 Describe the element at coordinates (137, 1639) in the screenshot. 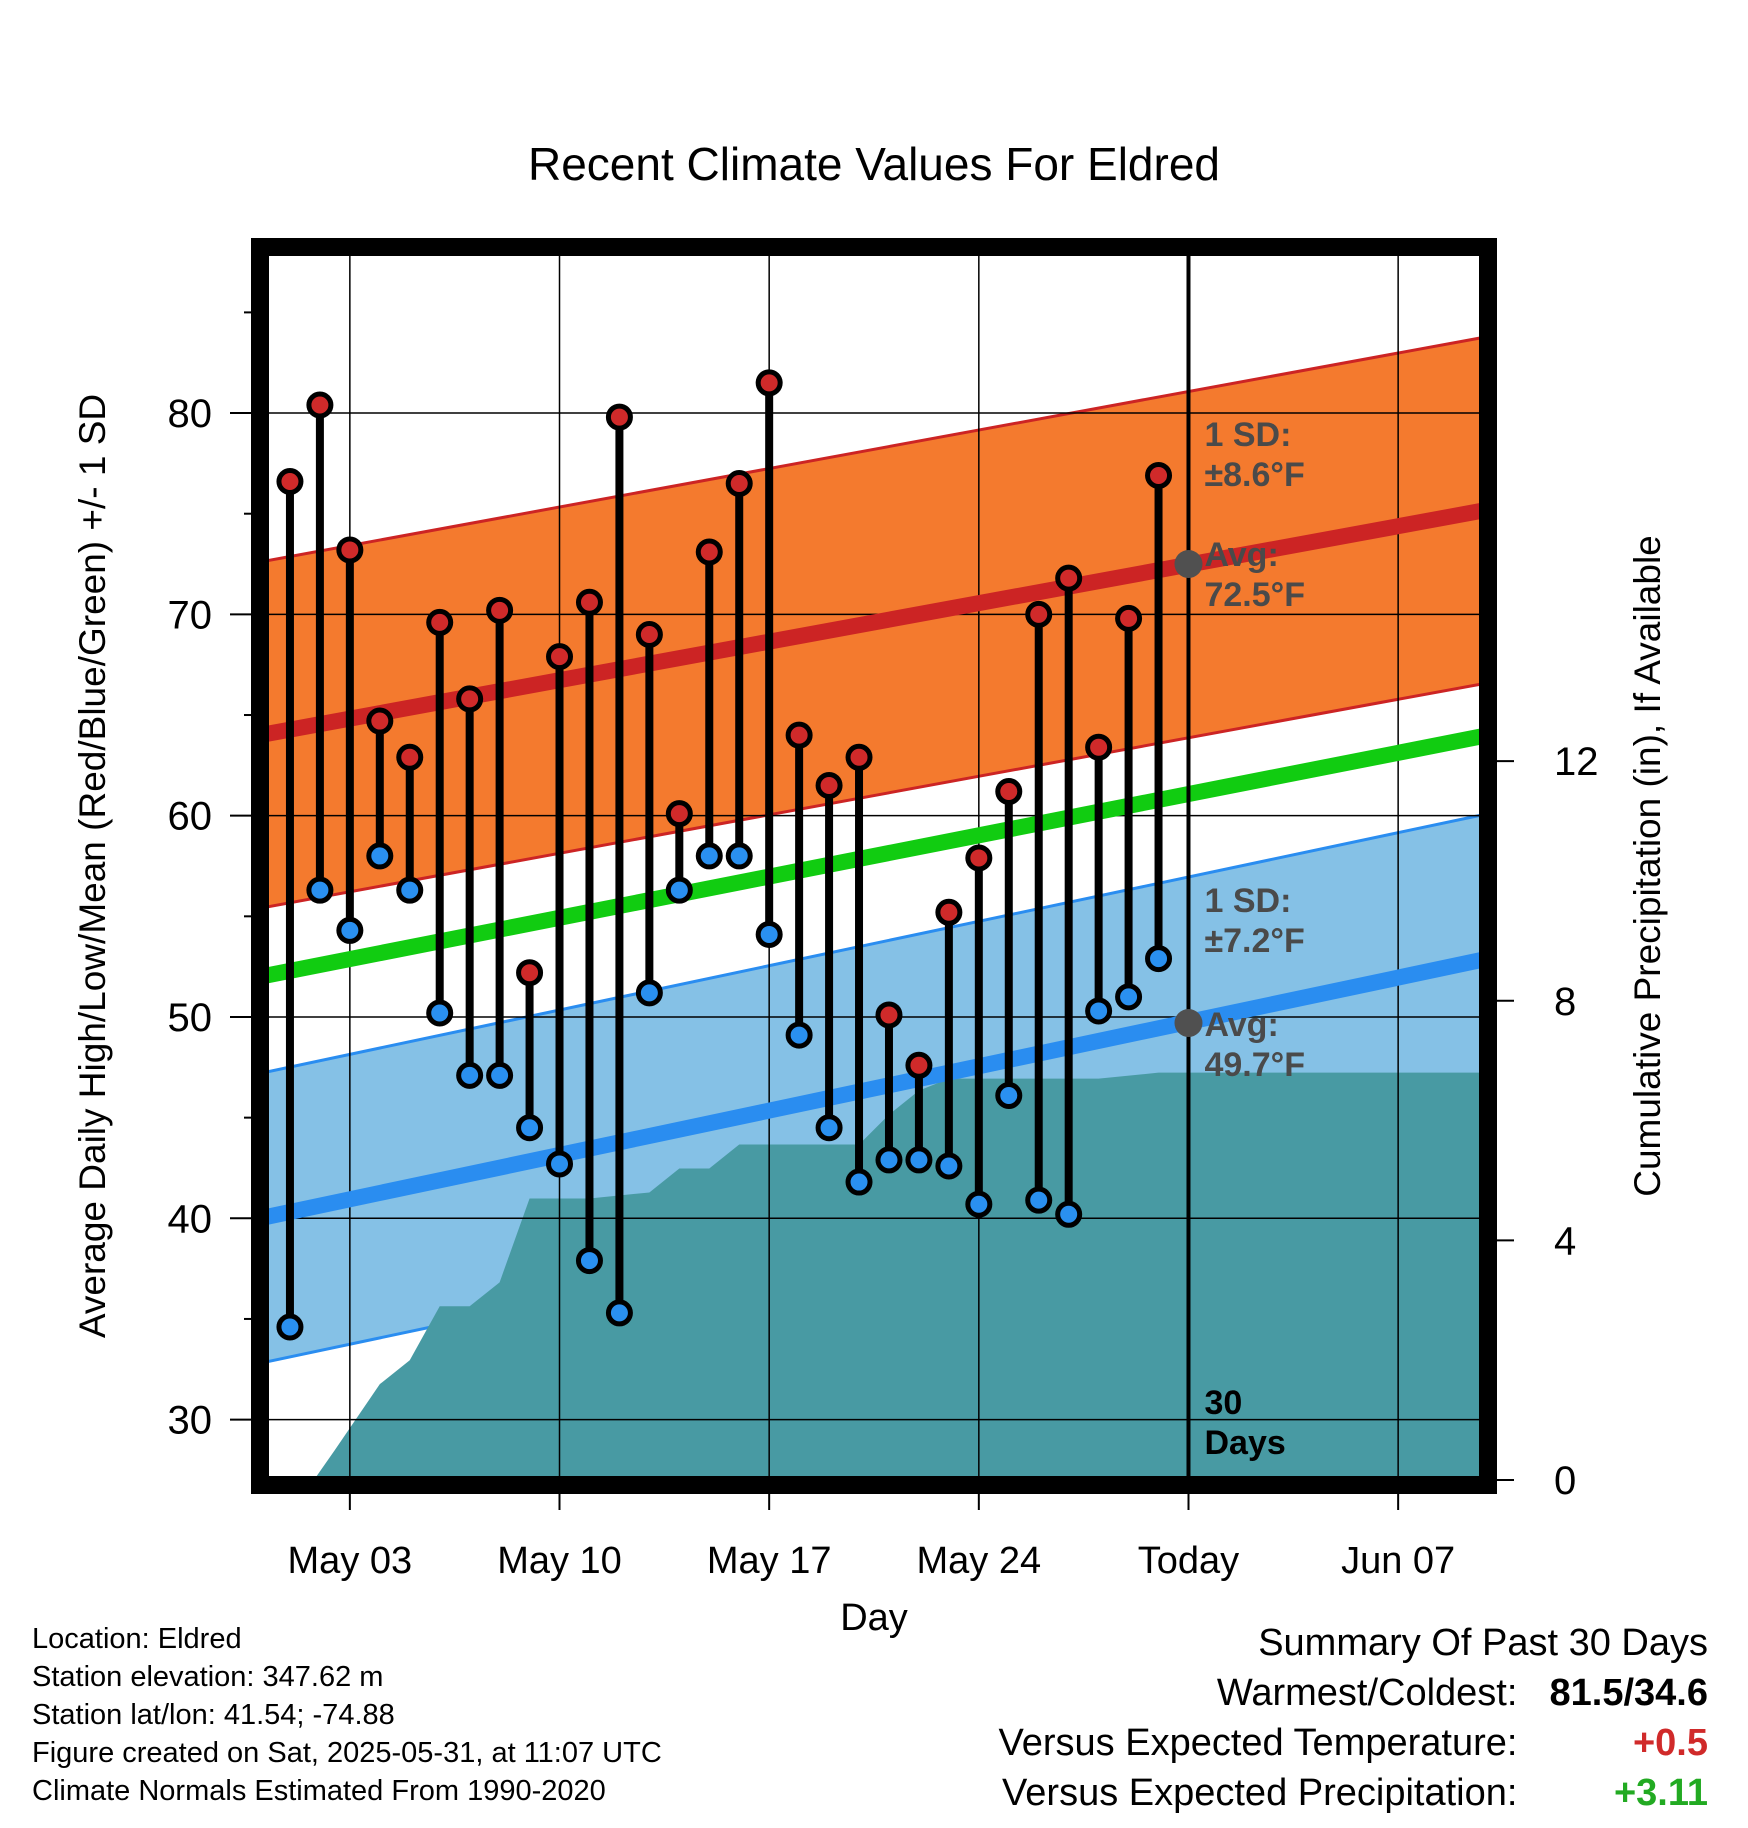

I see `location-text: Location: Eldred` at that location.